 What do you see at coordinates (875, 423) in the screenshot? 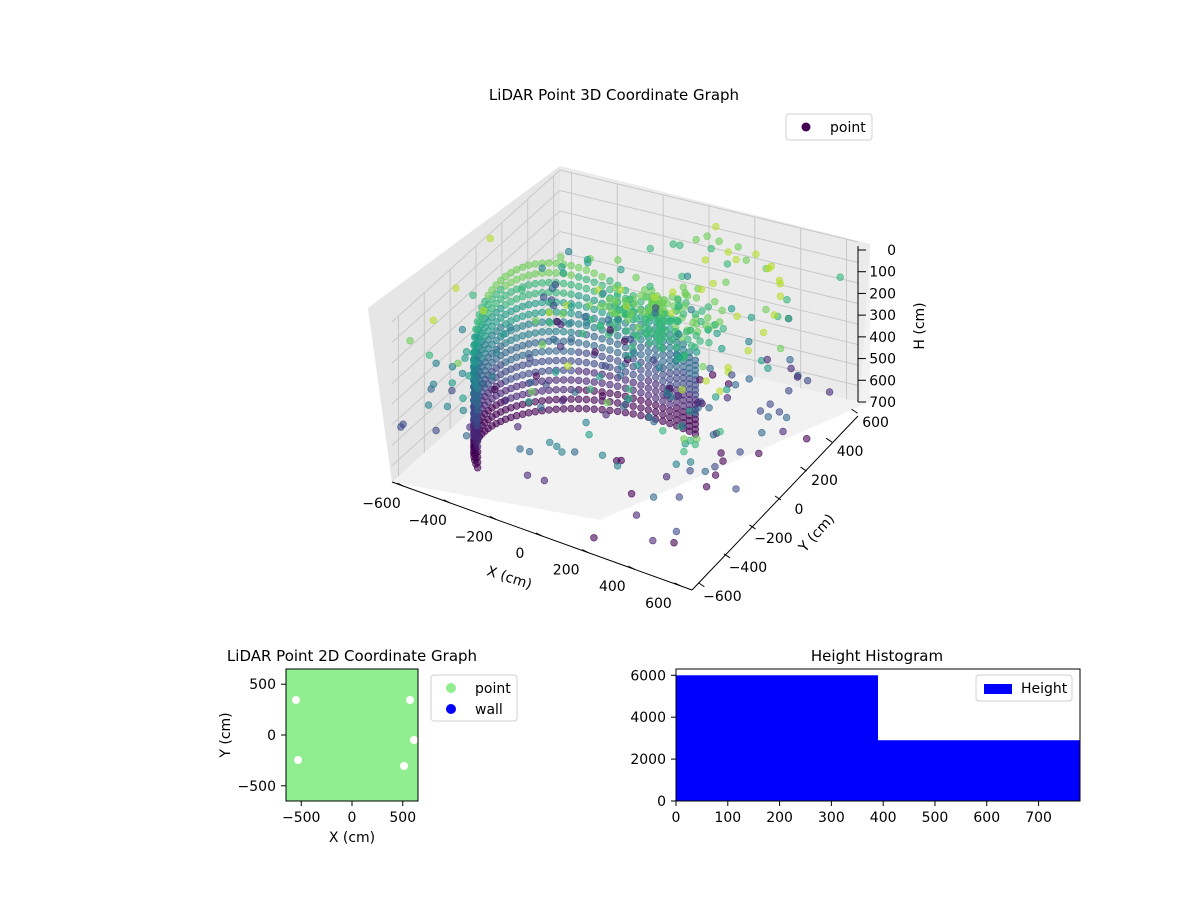
I see `y-tick-label-3d: 600` at bounding box center [875, 423].